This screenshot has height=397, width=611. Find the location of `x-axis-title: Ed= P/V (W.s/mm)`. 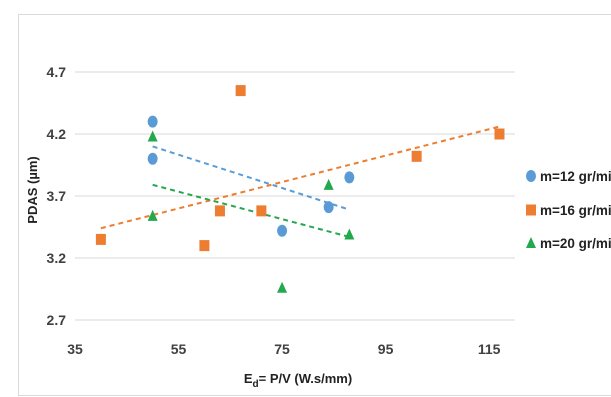

x-axis-title: Ed= P/V (W.s/mm) is located at coordinates (298, 380).